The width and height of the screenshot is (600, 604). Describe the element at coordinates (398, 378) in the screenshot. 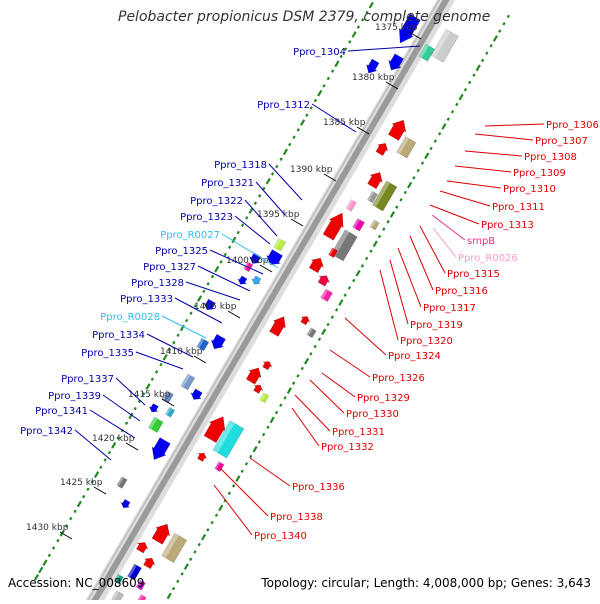

I see `gene-label-right: Ppro_1326` at that location.